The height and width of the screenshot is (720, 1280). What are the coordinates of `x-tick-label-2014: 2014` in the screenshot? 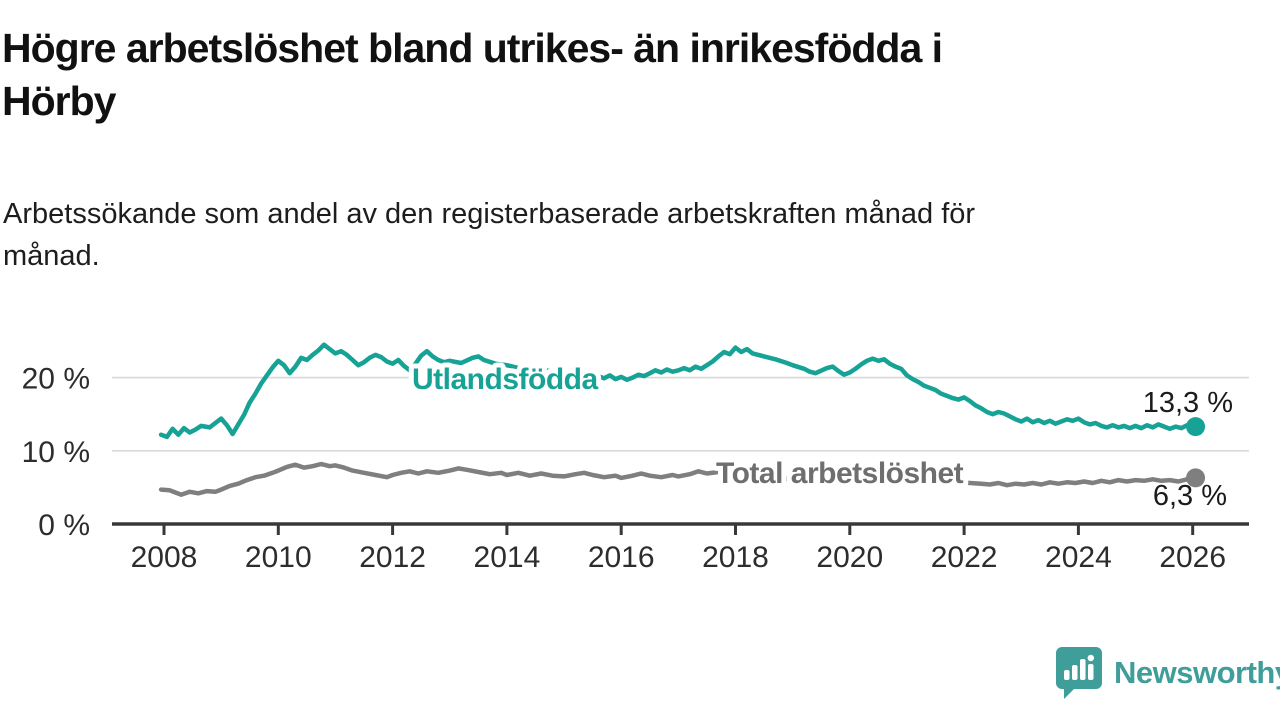 It's located at (507, 557).